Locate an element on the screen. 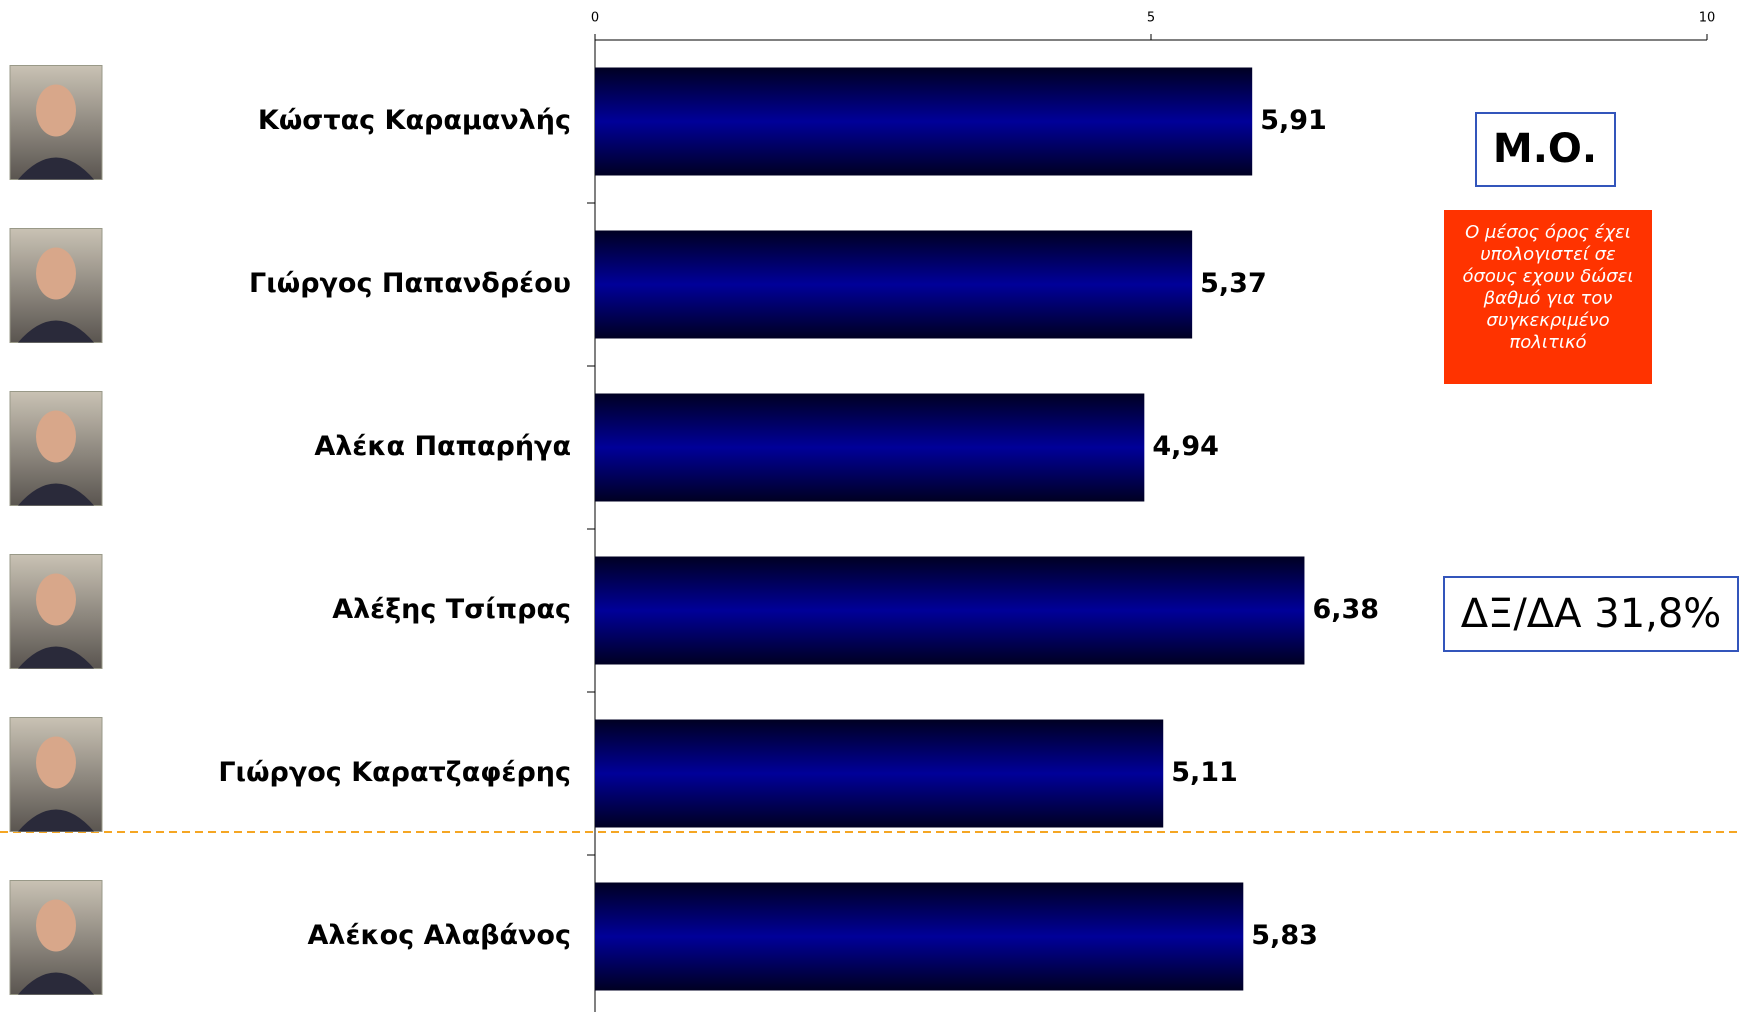 The height and width of the screenshot is (1012, 1740). category-label: Αλέκα Παπαρήγα is located at coordinates (442, 446).